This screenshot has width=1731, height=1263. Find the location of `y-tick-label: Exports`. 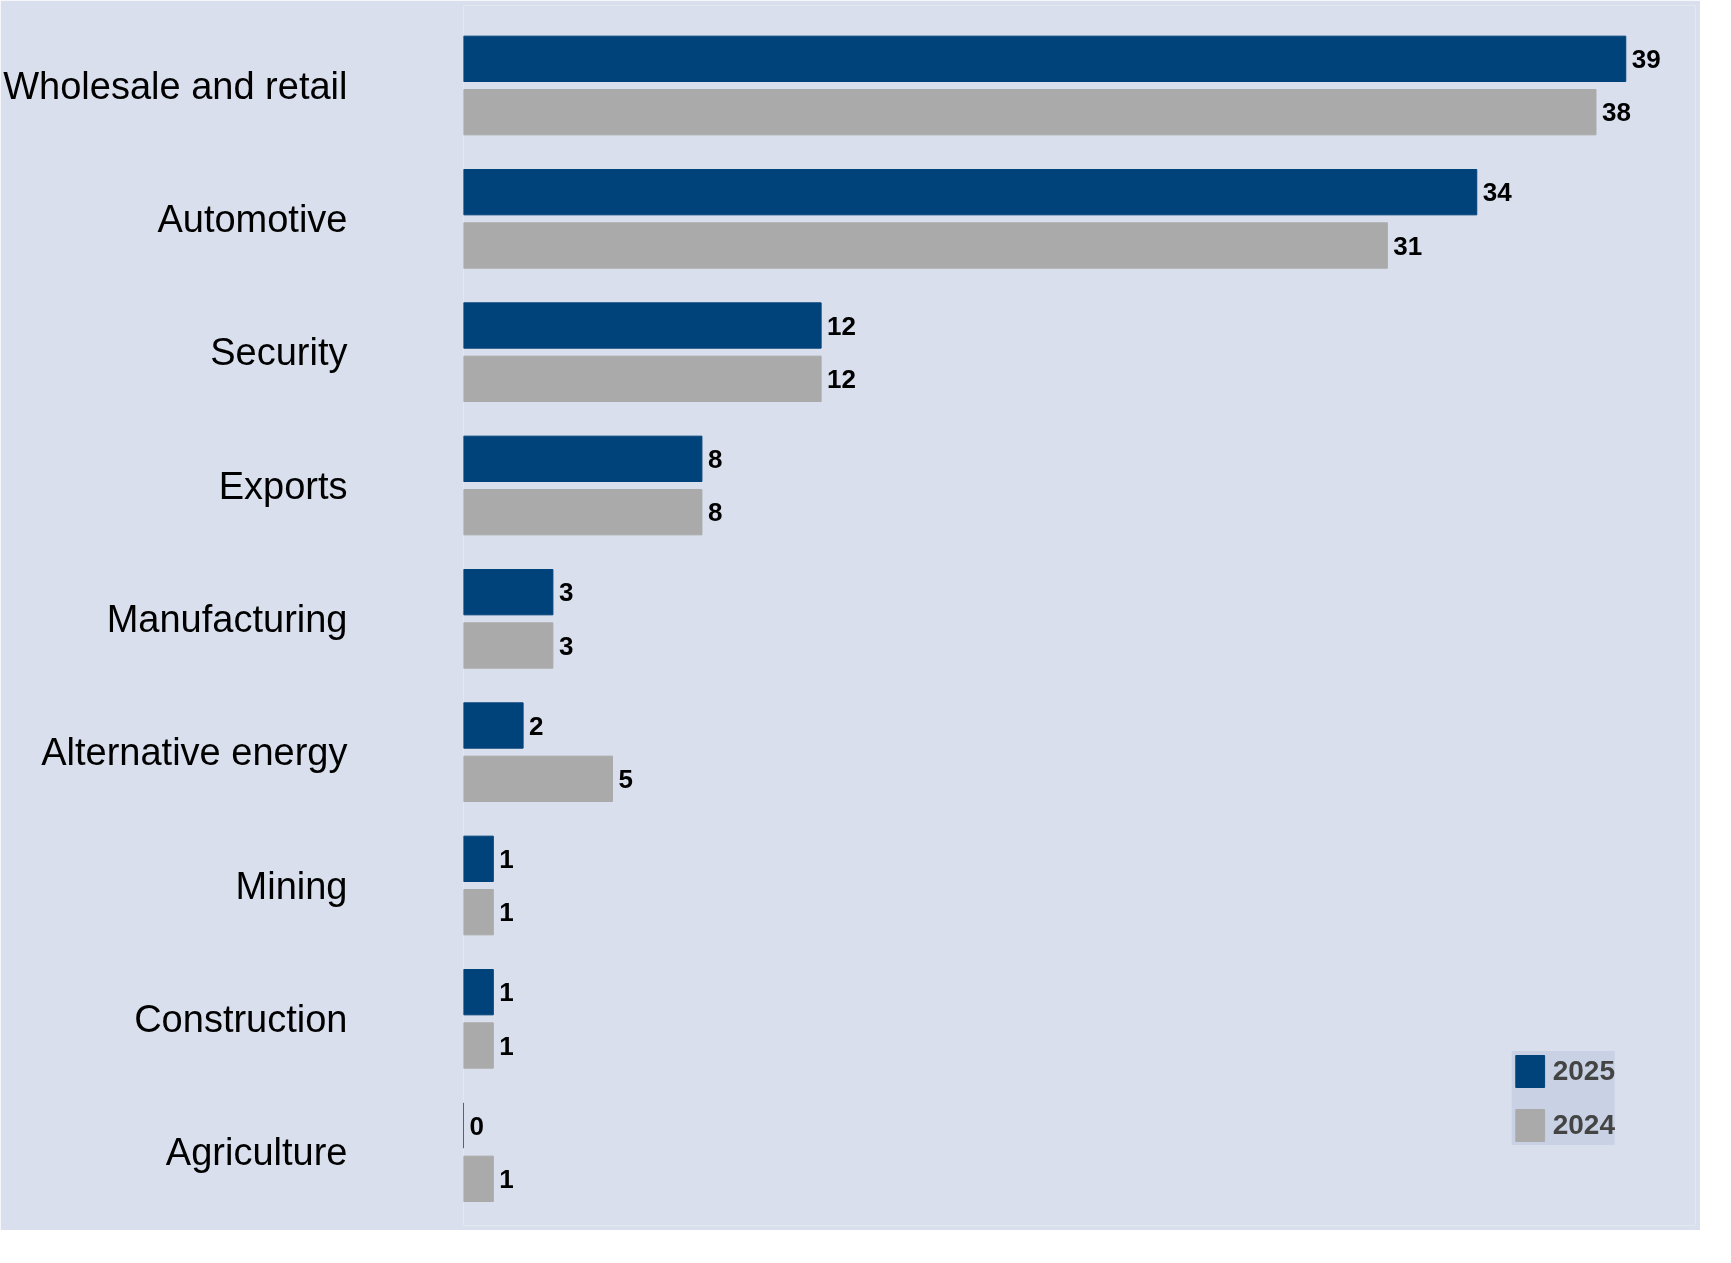

y-tick-label: Exports is located at coordinates (283, 485).